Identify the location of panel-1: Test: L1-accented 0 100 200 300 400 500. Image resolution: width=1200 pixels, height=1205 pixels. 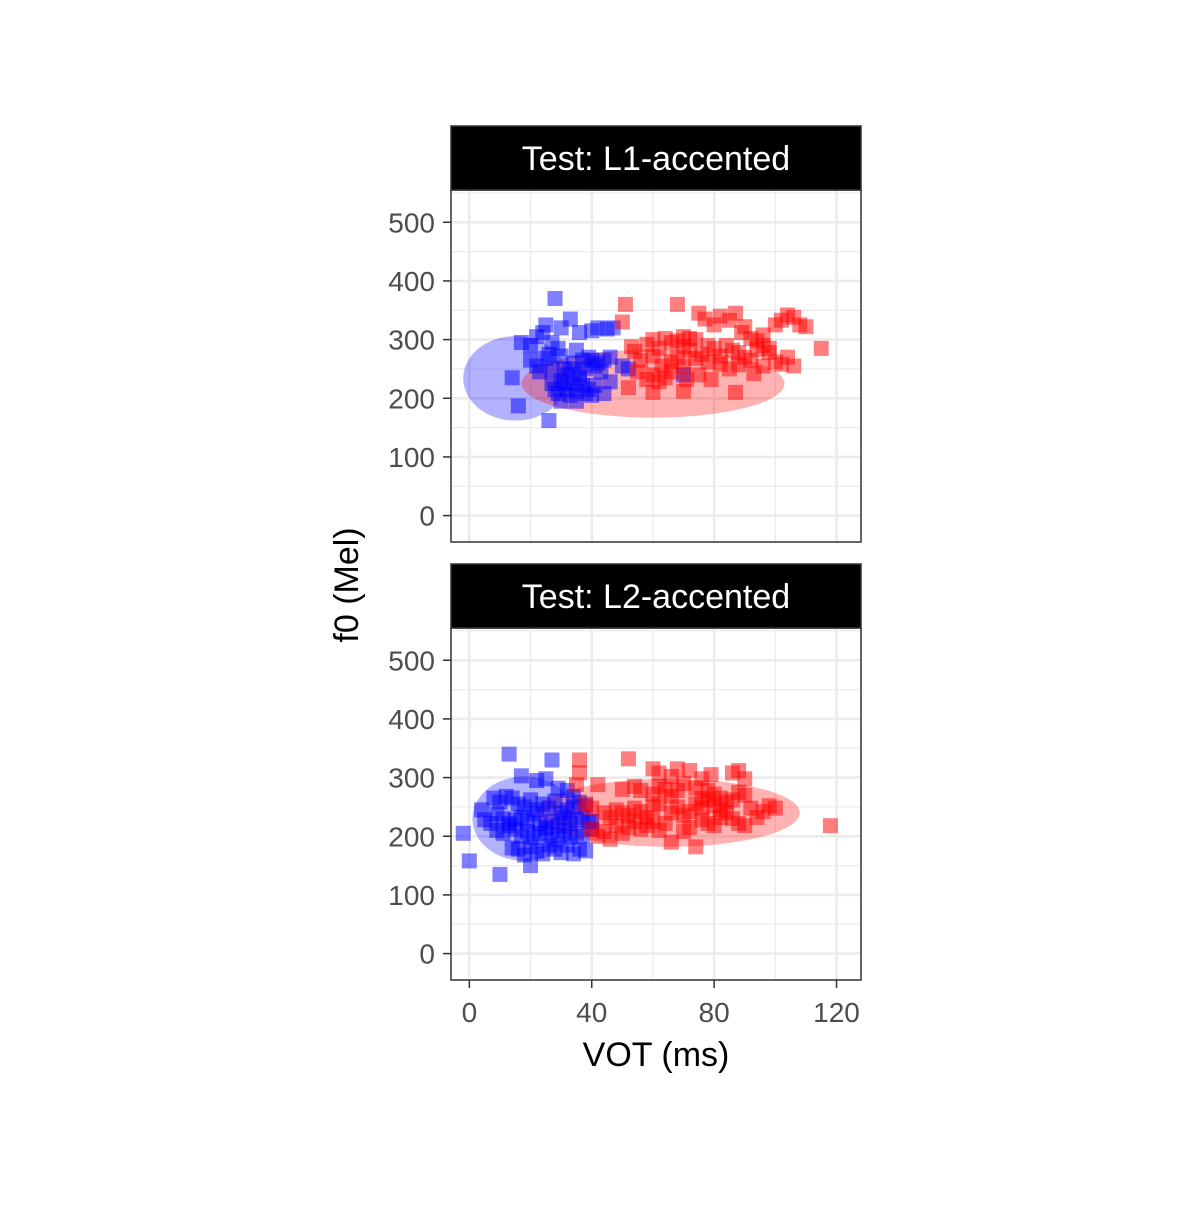
(625, 334).